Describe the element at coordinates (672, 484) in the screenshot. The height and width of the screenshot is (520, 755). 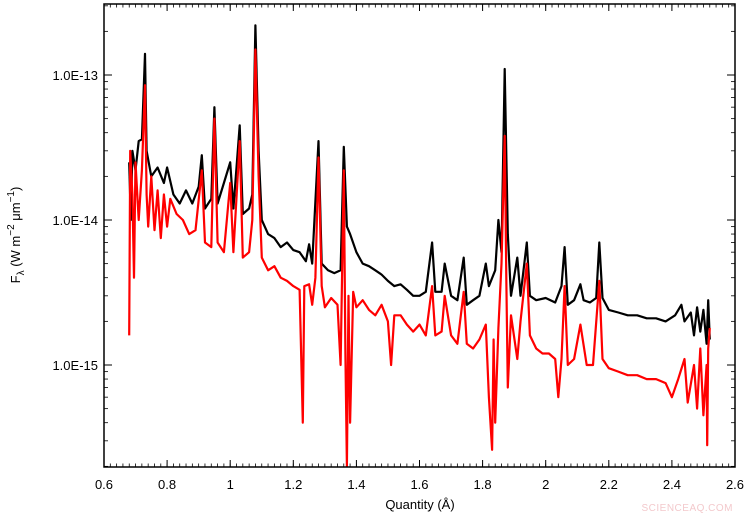
I see `x-tick-label: 2.4` at that location.